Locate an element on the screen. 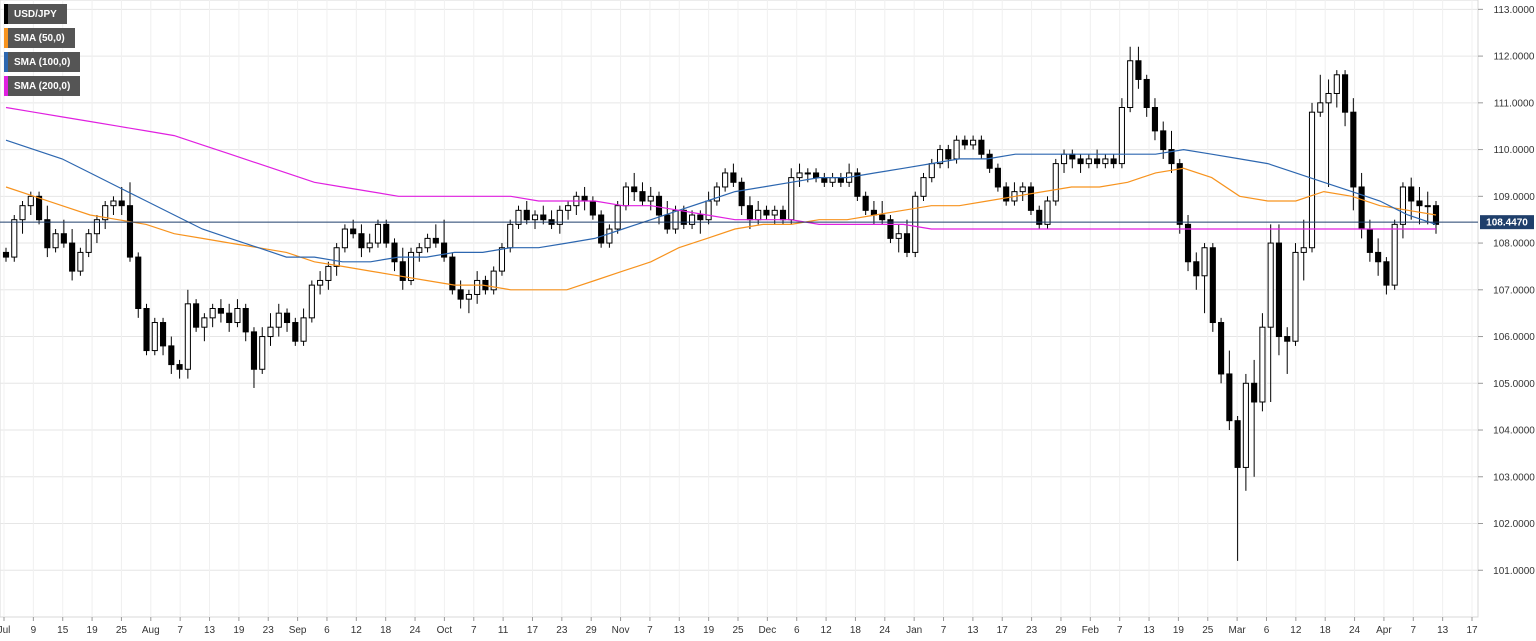 This screenshot has height=641, width=1536. legend-item-sma100: SMA (100,0) is located at coordinates (42, 62).